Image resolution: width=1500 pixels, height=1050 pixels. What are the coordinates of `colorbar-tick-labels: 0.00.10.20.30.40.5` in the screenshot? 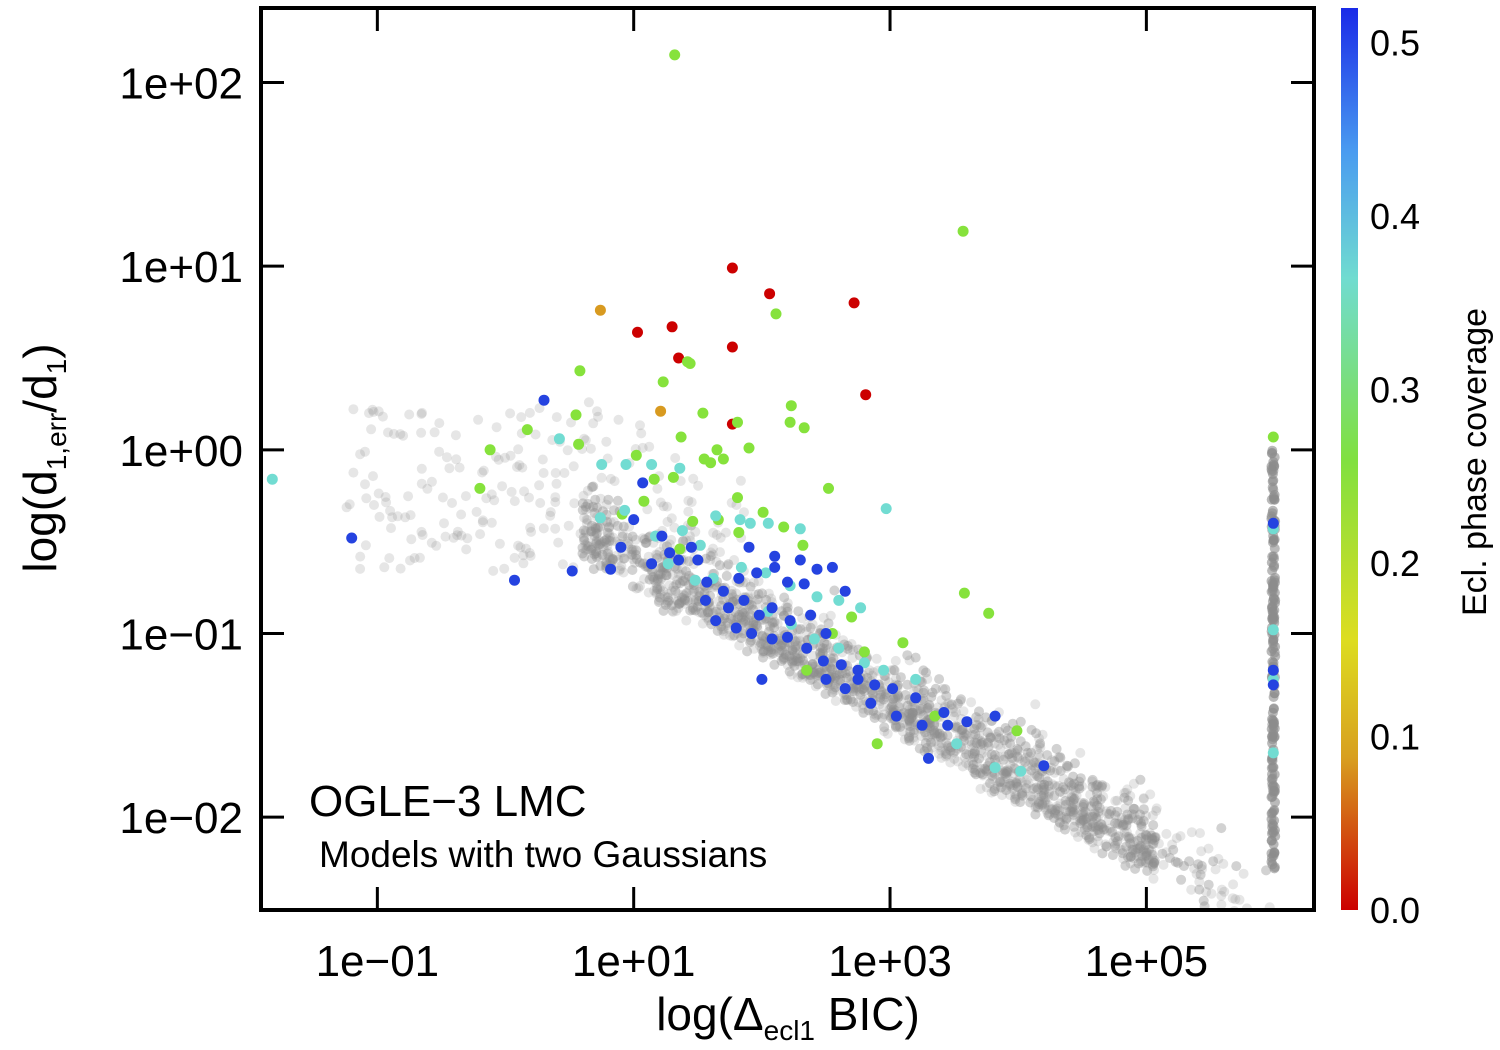 It's located at (1395, 477).